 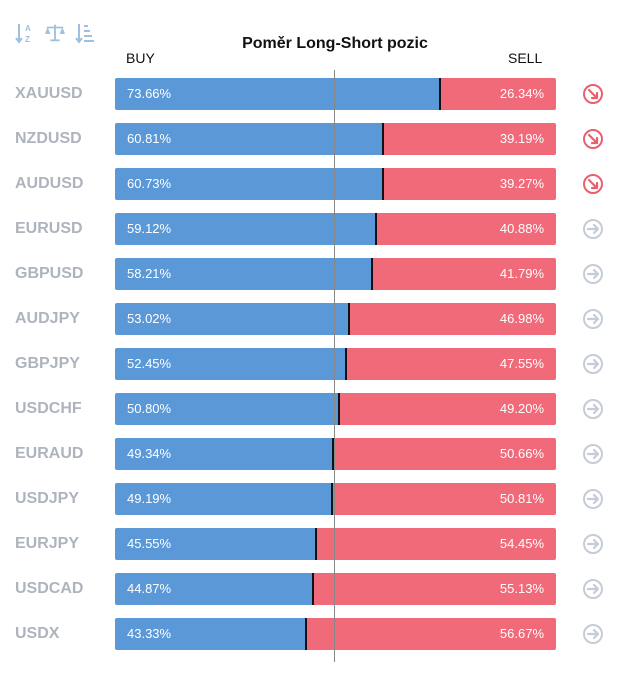 What do you see at coordinates (277, 94) in the screenshot?
I see `buy-bar: 73.66%` at bounding box center [277, 94].